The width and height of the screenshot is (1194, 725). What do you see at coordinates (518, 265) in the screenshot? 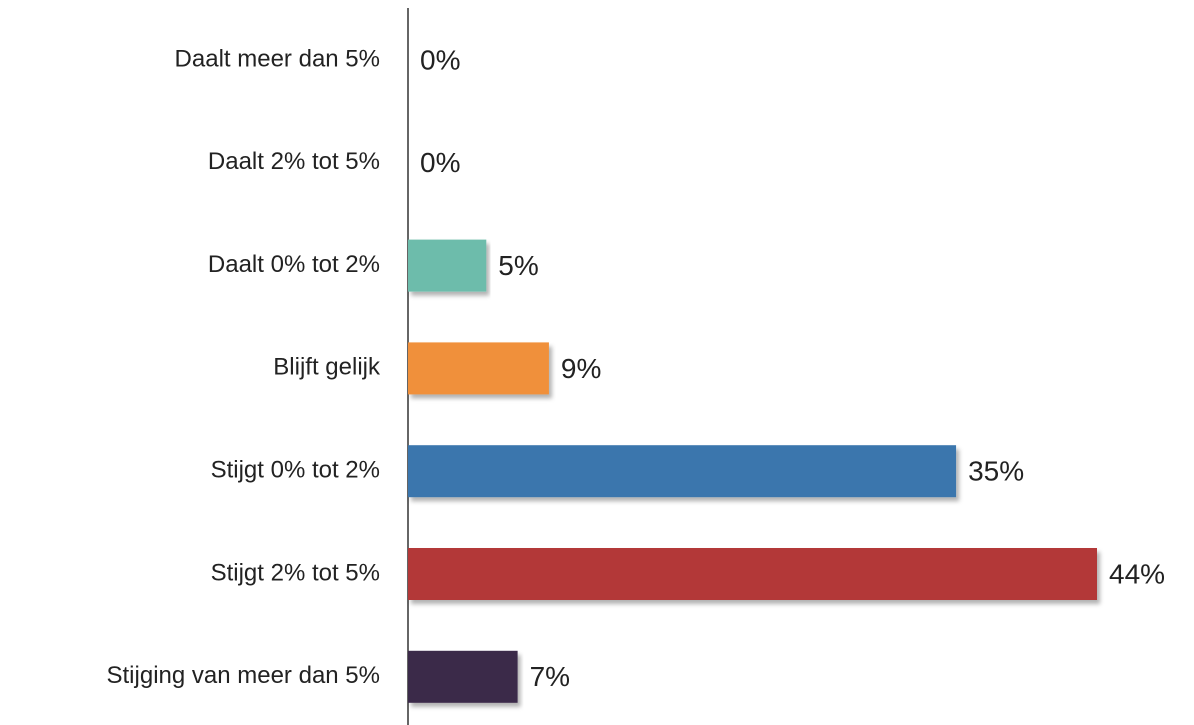
I see `data-label: 5%` at bounding box center [518, 265].